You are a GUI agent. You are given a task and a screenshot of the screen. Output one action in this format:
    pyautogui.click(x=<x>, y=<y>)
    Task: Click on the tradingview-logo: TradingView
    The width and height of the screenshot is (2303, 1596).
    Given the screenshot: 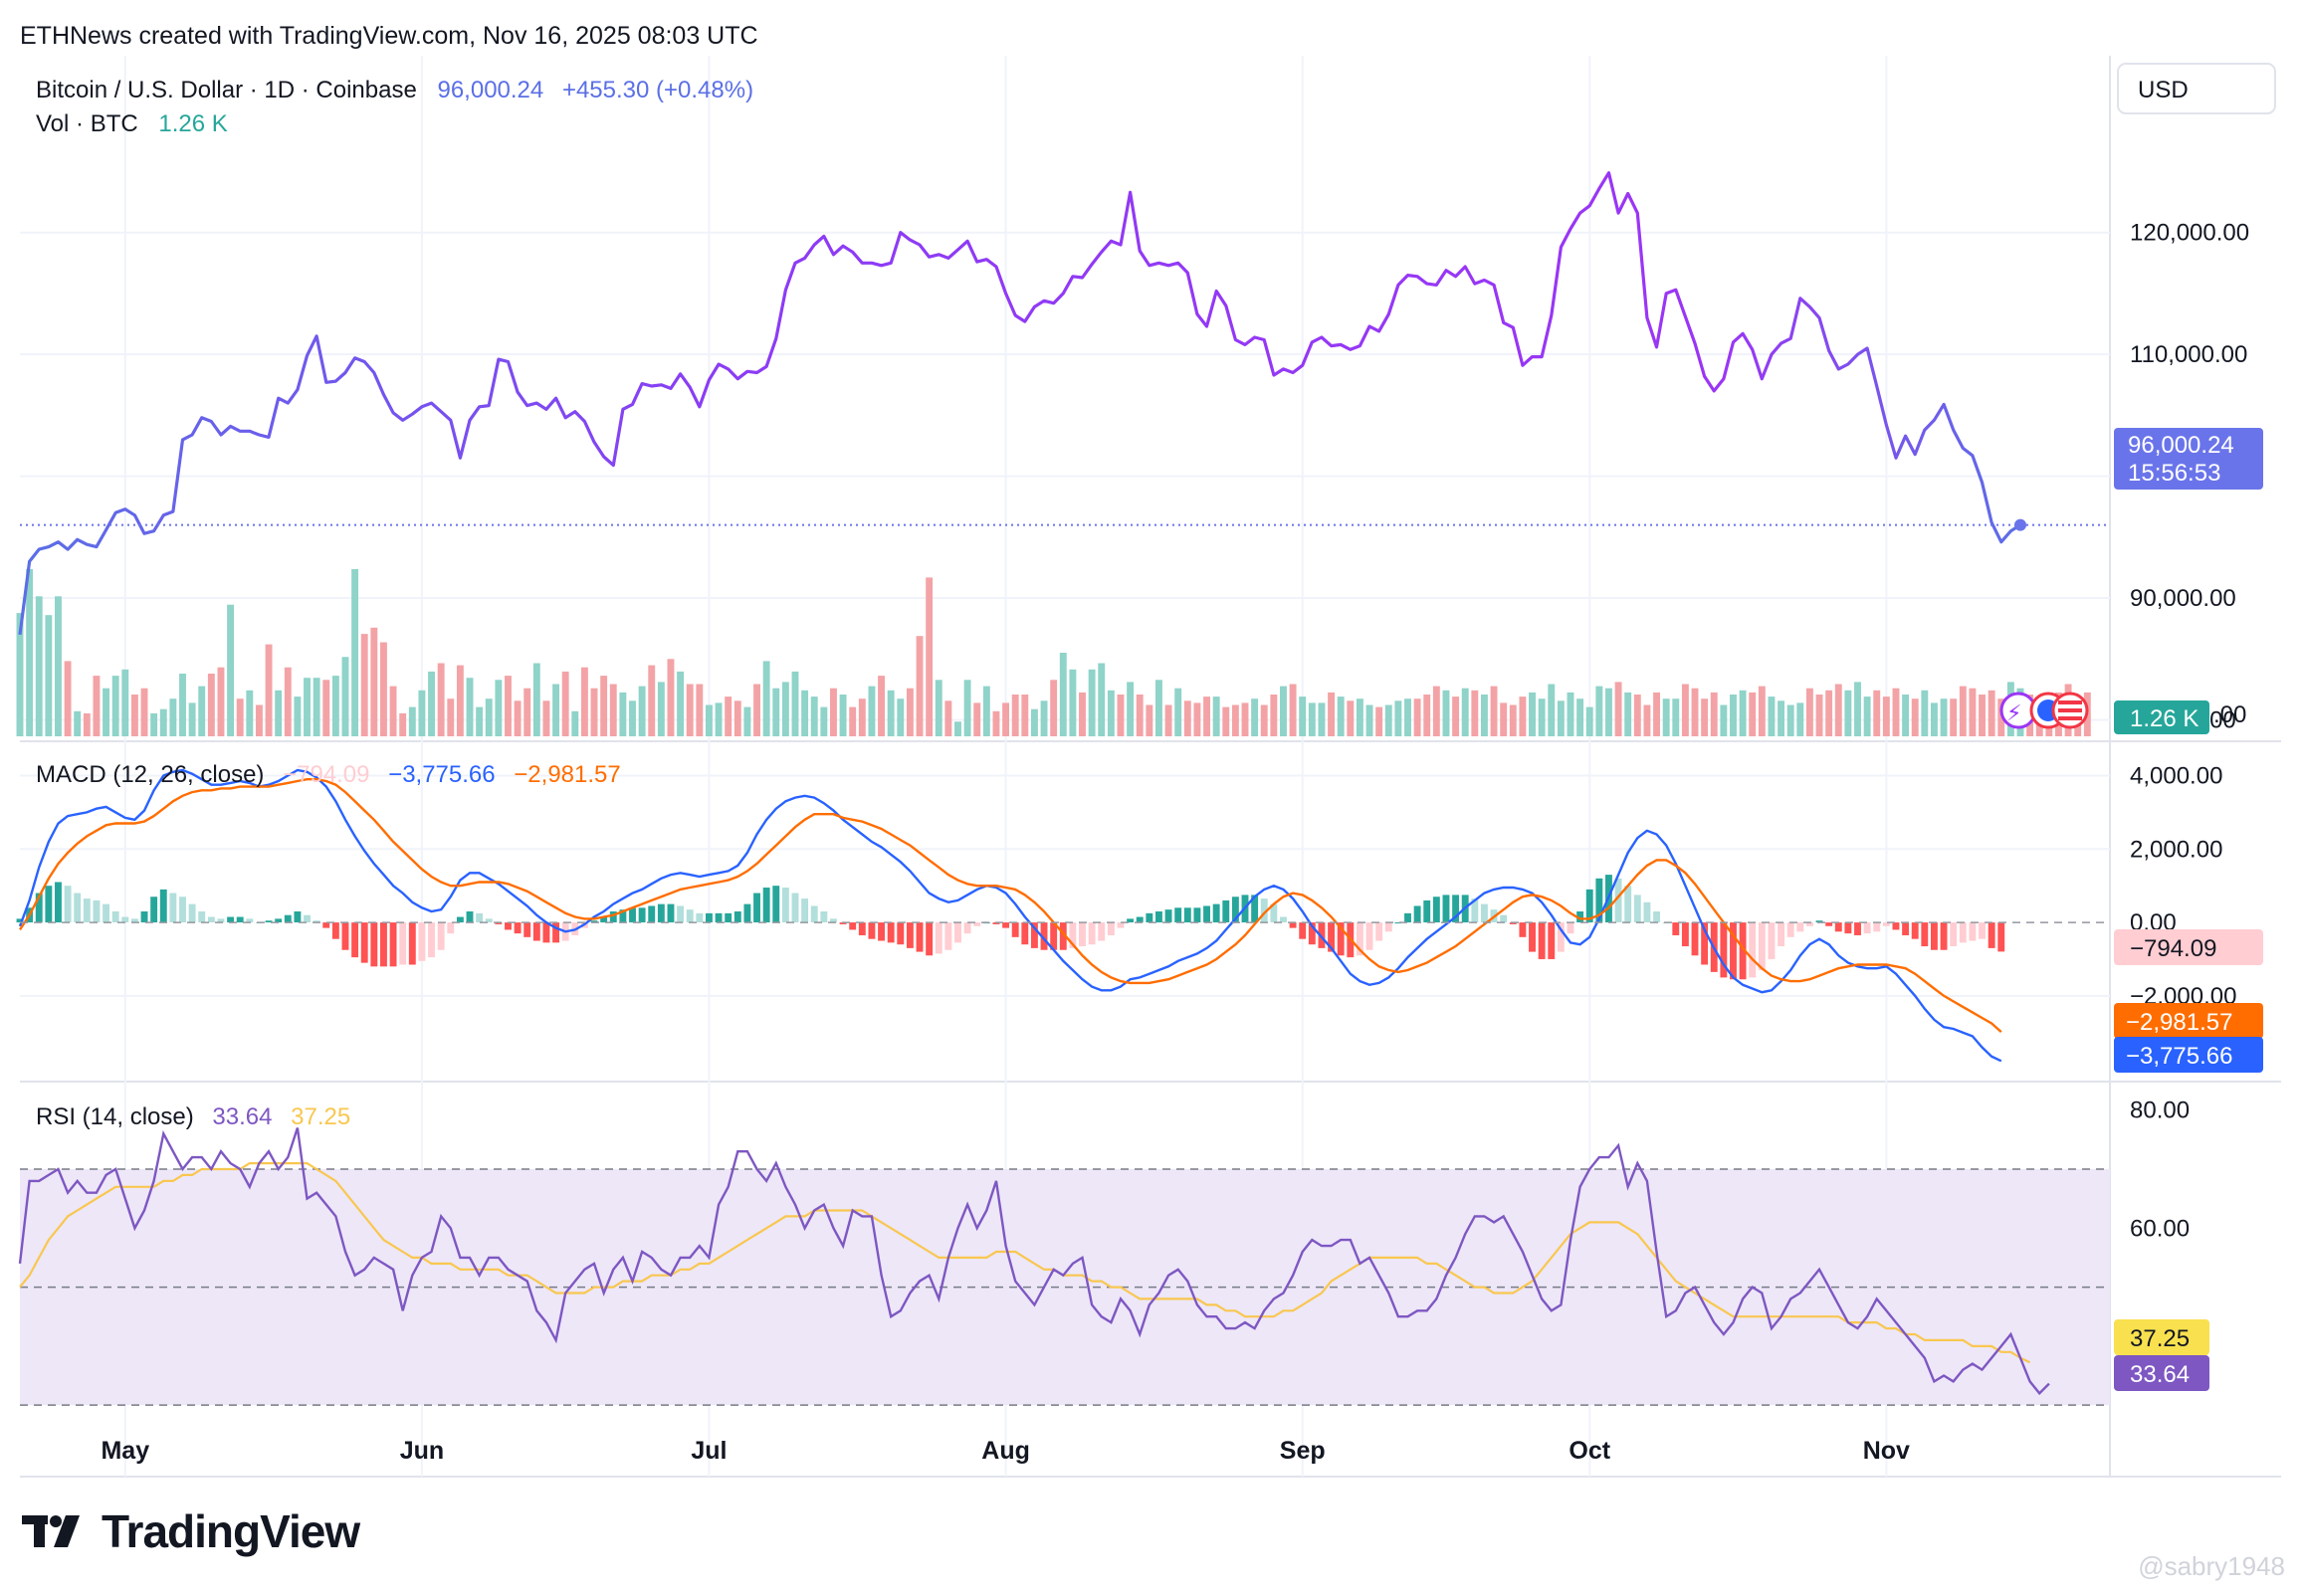 What is the action you would take?
    pyautogui.click(x=191, y=1531)
    